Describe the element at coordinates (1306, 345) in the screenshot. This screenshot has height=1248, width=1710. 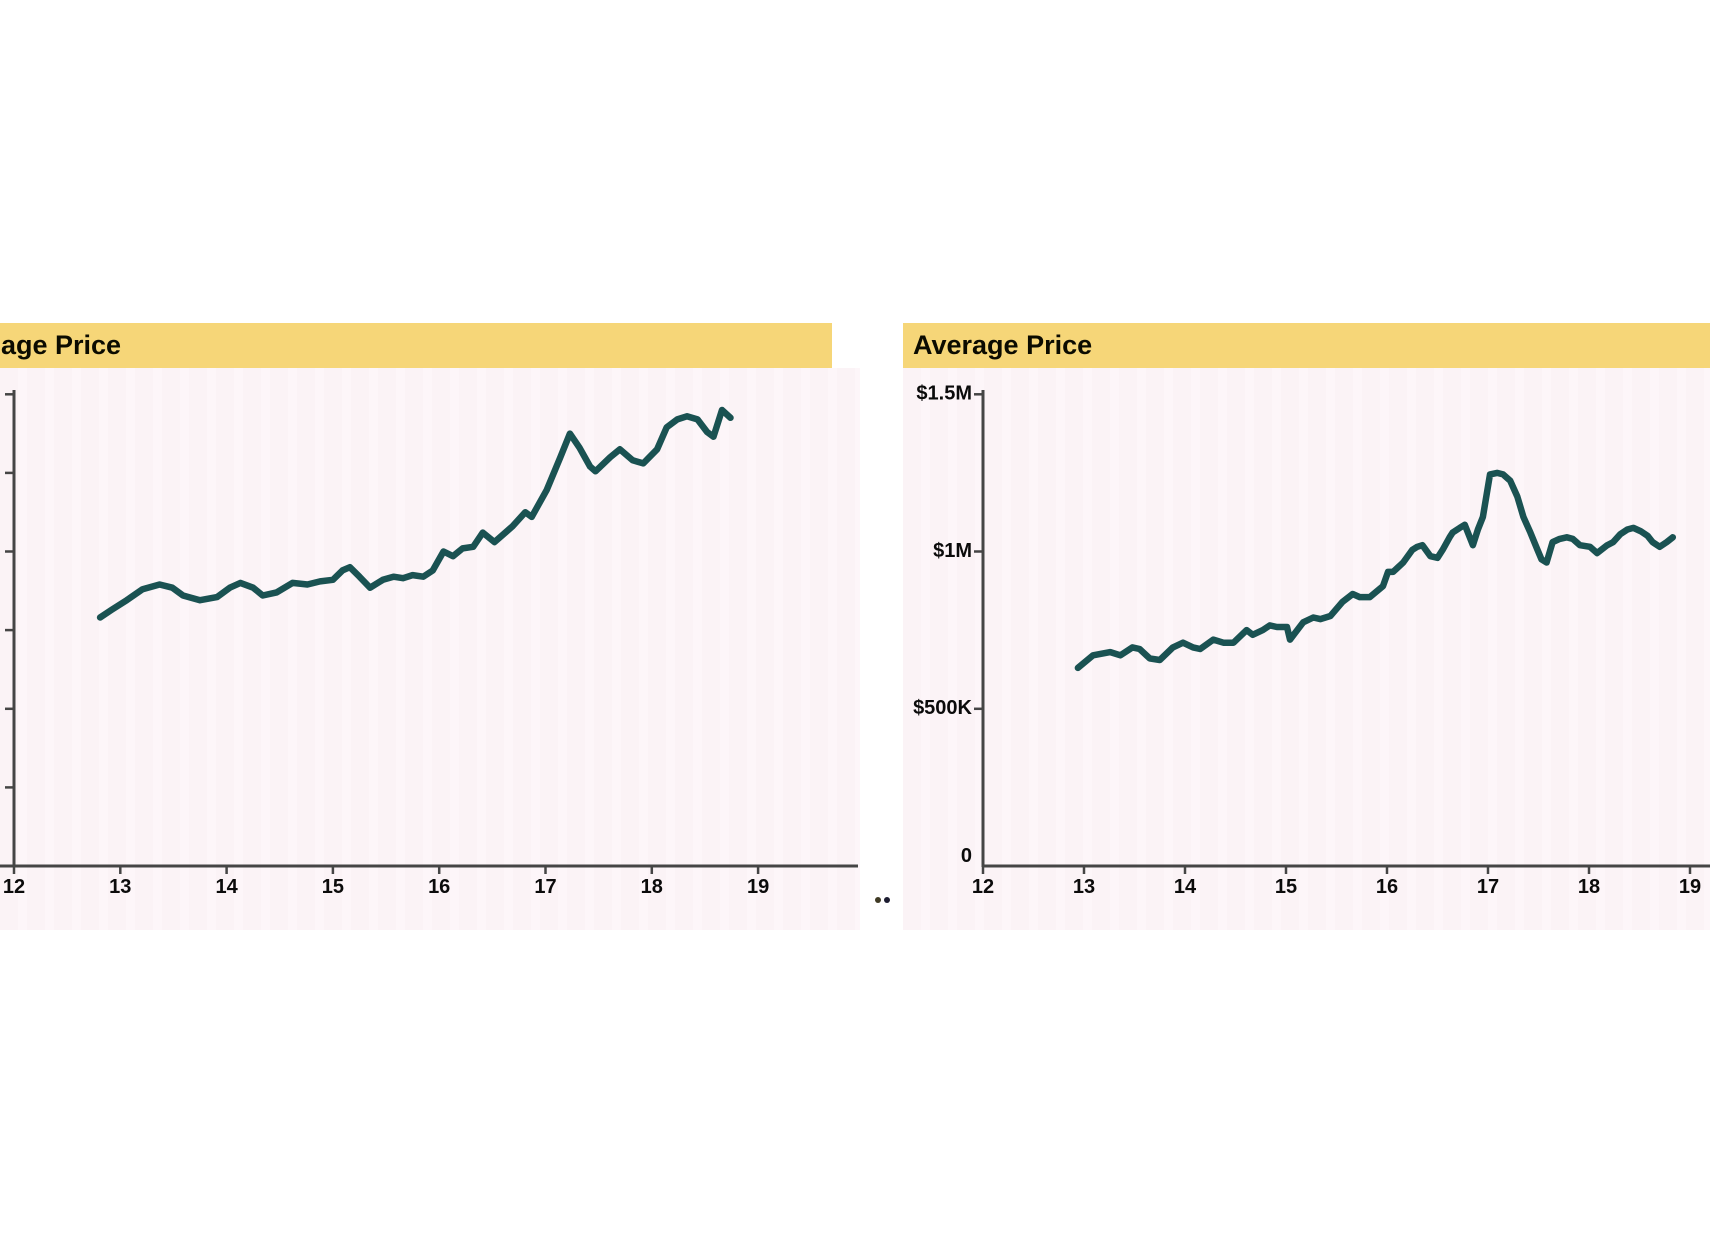
I see `title-band-right: Average Price` at that location.